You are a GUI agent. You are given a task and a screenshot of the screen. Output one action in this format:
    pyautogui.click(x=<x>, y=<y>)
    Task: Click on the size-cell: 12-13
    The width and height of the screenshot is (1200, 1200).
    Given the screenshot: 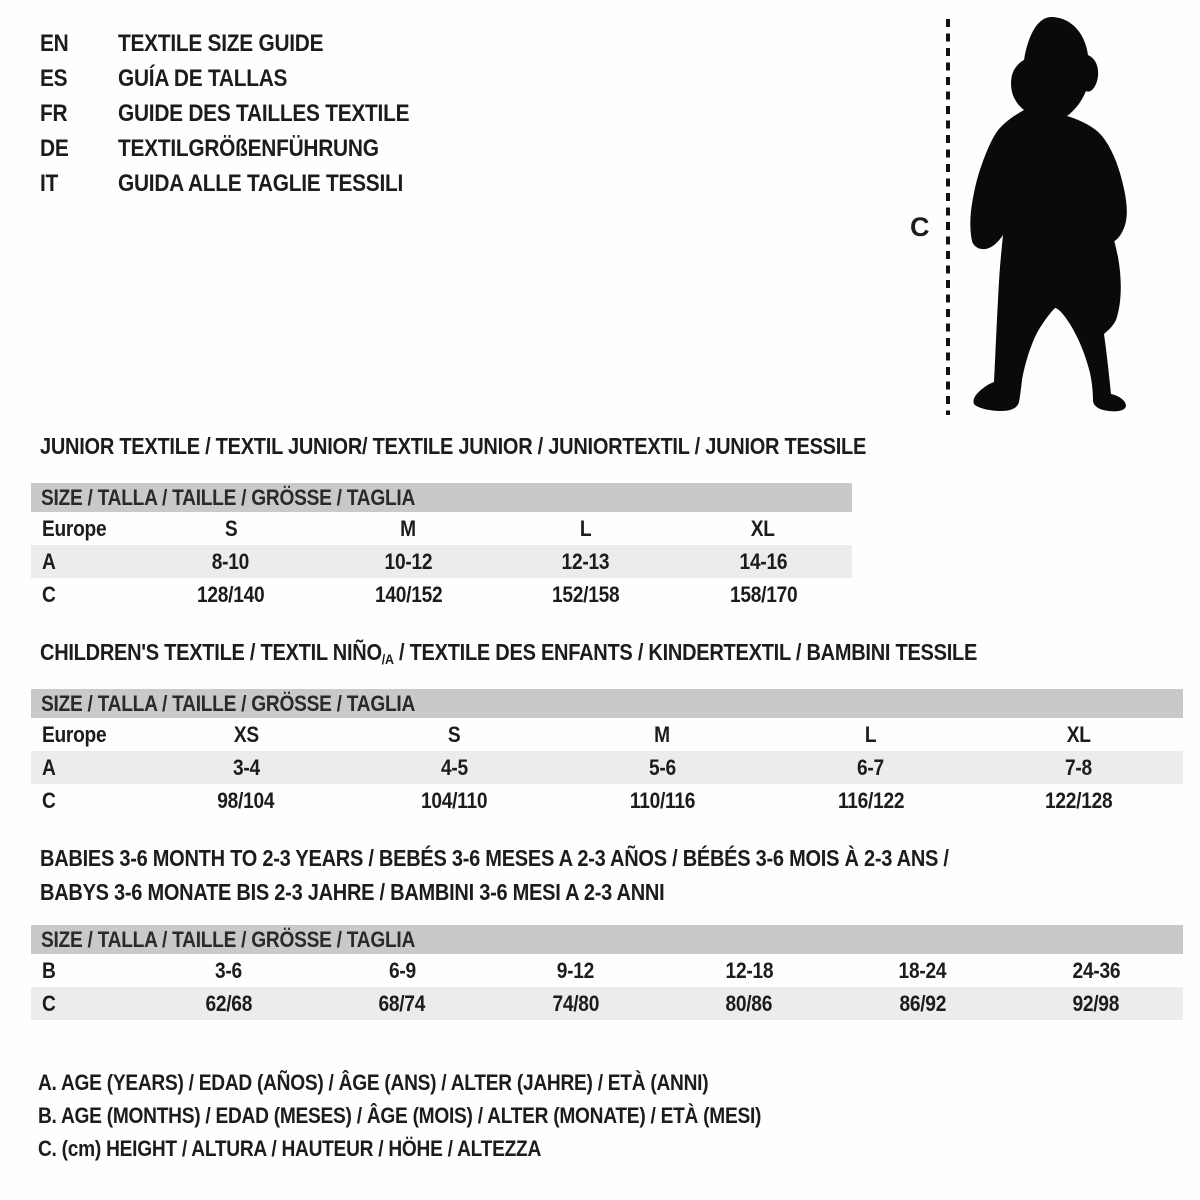 What is the action you would take?
    pyautogui.click(x=585, y=561)
    